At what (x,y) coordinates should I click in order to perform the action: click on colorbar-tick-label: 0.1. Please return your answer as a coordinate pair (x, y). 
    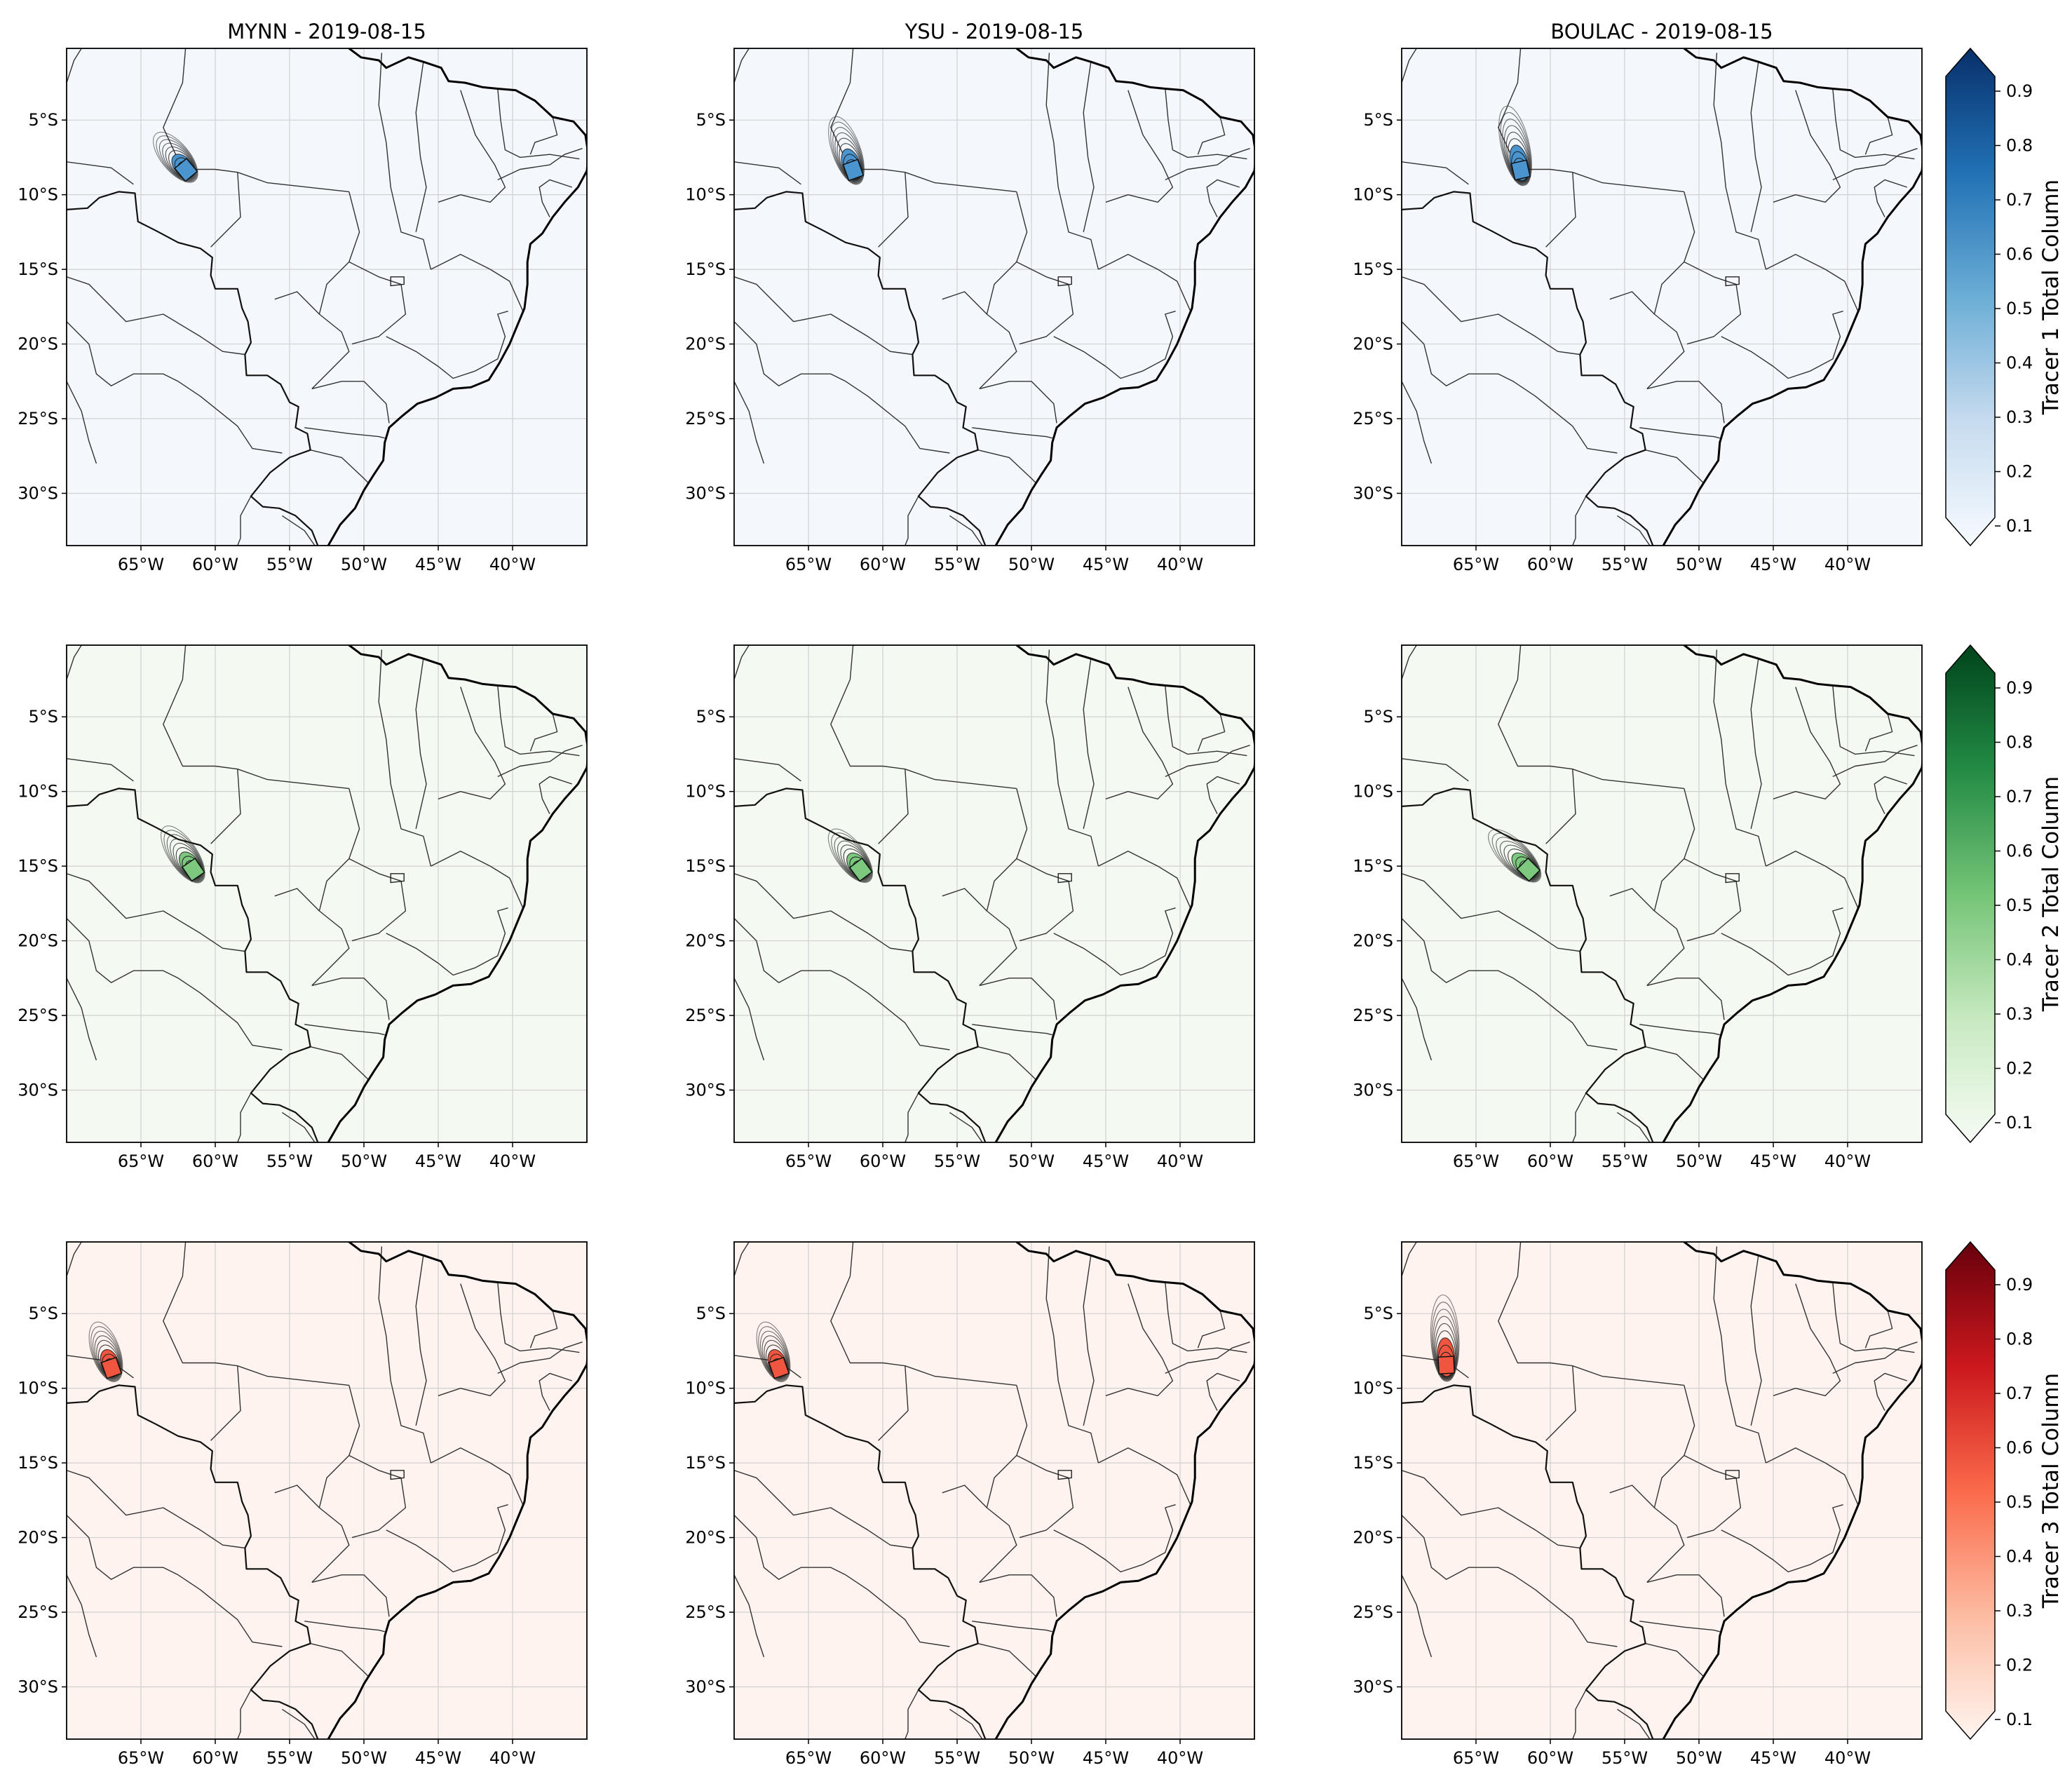
    Looking at the image, I should click on (2019, 1719).